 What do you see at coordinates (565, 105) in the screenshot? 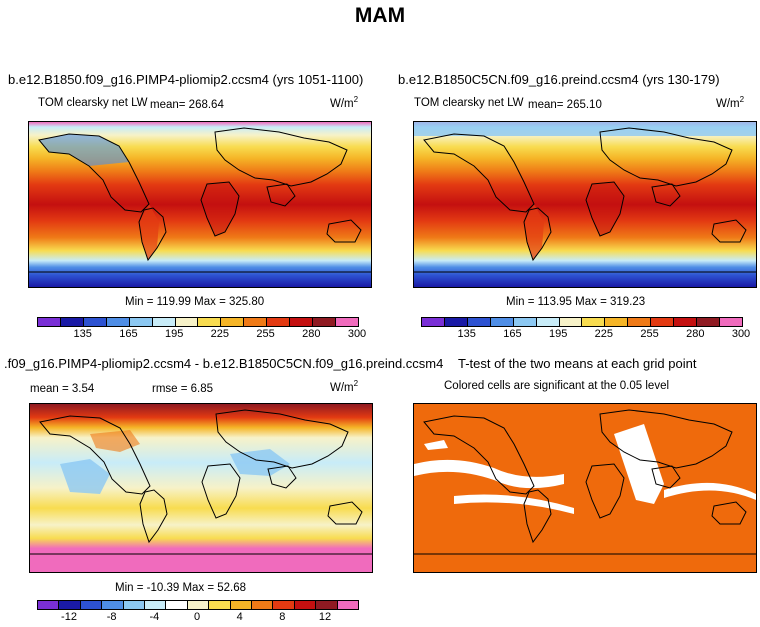
I see `panel2-mean: mean= 265.10` at bounding box center [565, 105].